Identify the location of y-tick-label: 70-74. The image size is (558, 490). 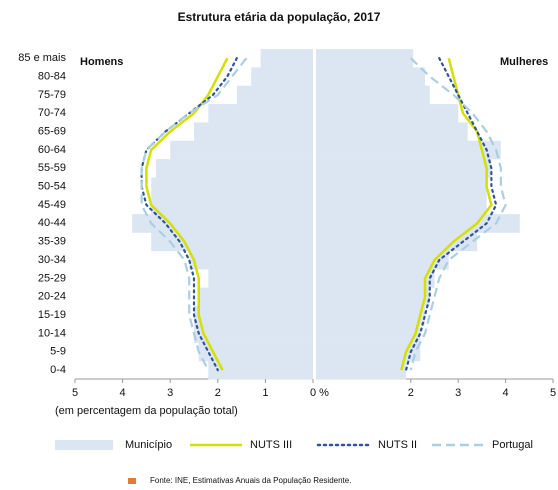
(52, 113).